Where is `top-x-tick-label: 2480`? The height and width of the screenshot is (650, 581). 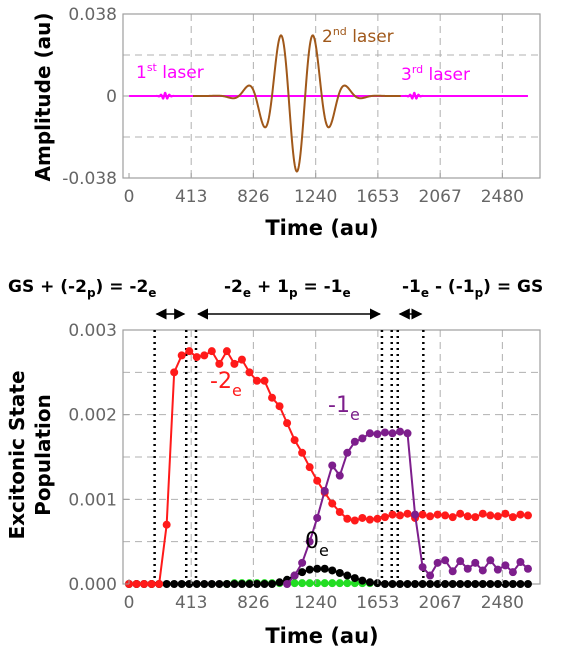
top-x-tick-label: 2480 is located at coordinates (502, 197).